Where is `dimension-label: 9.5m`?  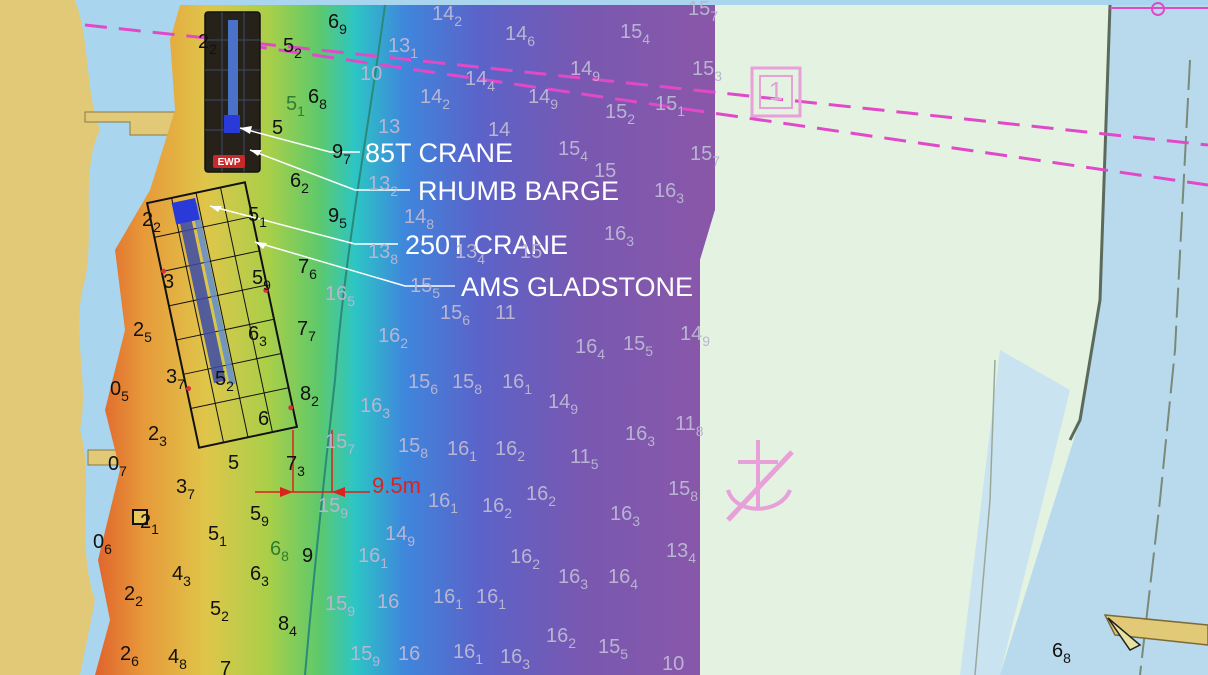
dimension-label: 9.5m is located at coordinates (396, 485).